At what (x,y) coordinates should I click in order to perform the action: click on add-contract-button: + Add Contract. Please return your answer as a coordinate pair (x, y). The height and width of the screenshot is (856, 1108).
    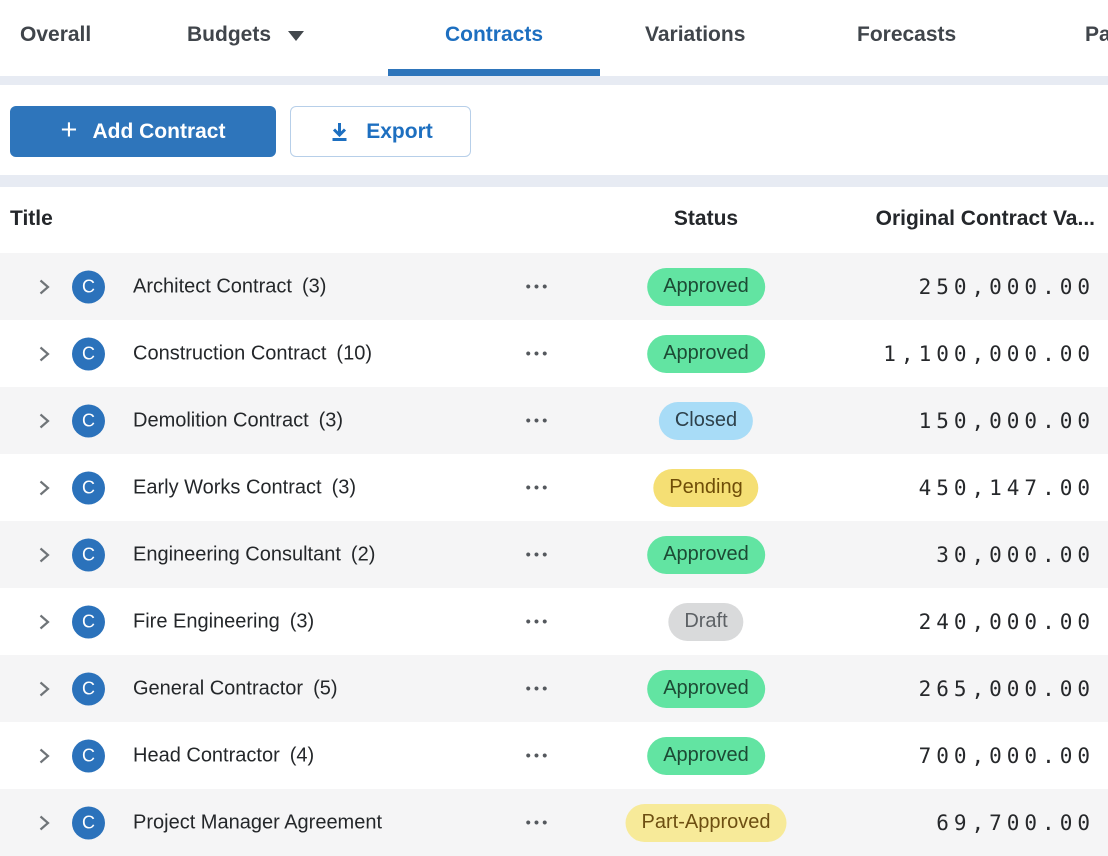
    Looking at the image, I should click on (143, 131).